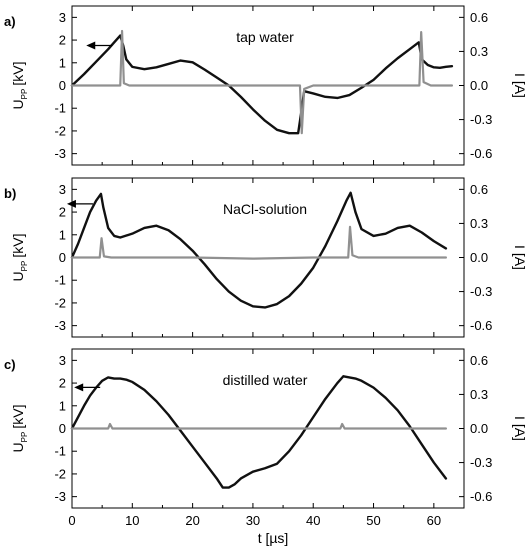 The image size is (532, 550). Describe the element at coordinates (265, 37) in the screenshot. I see `panel-annotation: tap water` at that location.